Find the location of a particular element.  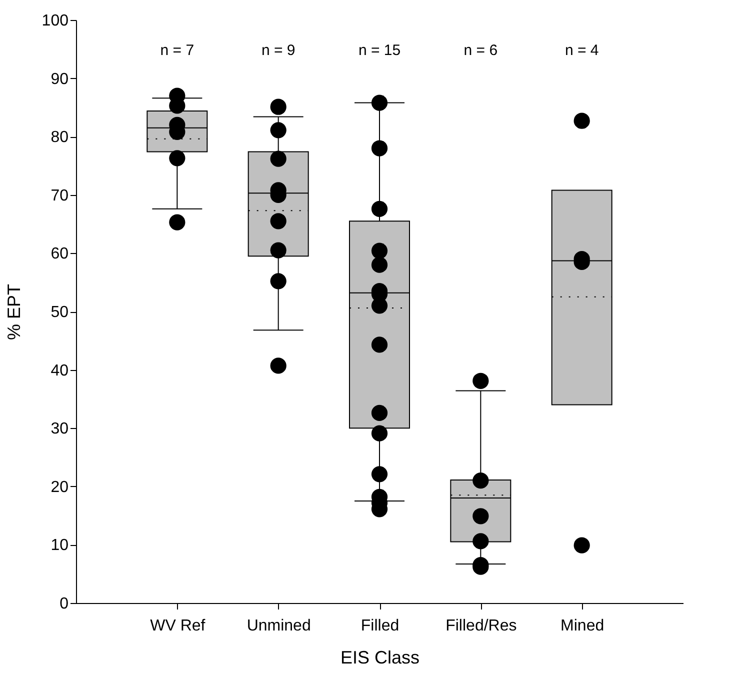

y-tick-label: 40 is located at coordinates (59, 371).